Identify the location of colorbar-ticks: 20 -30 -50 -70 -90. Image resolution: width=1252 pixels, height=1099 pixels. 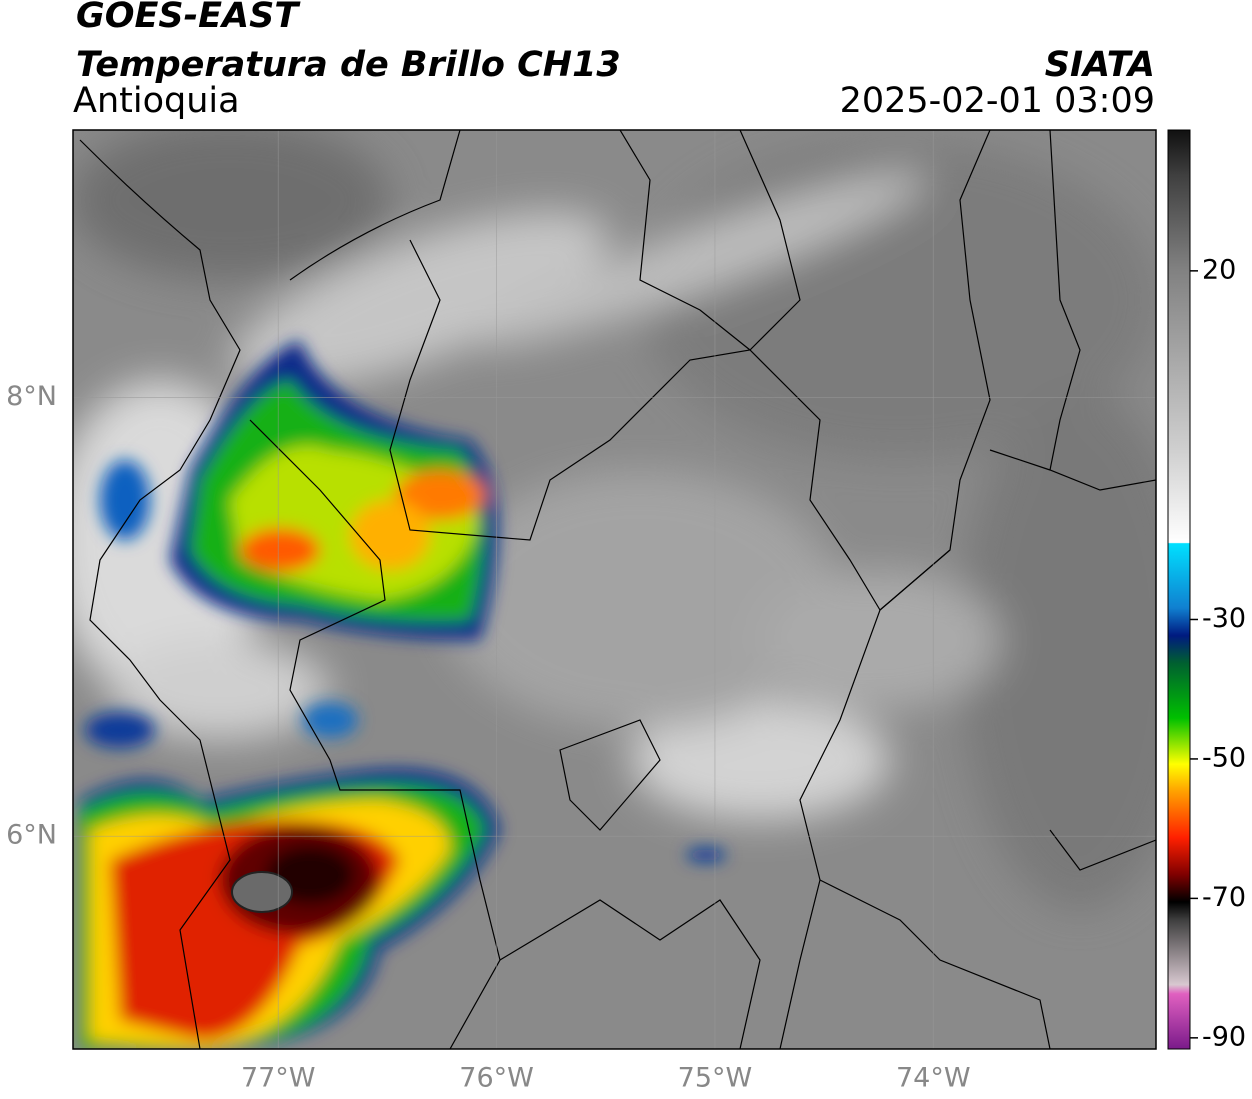
(1218, 653).